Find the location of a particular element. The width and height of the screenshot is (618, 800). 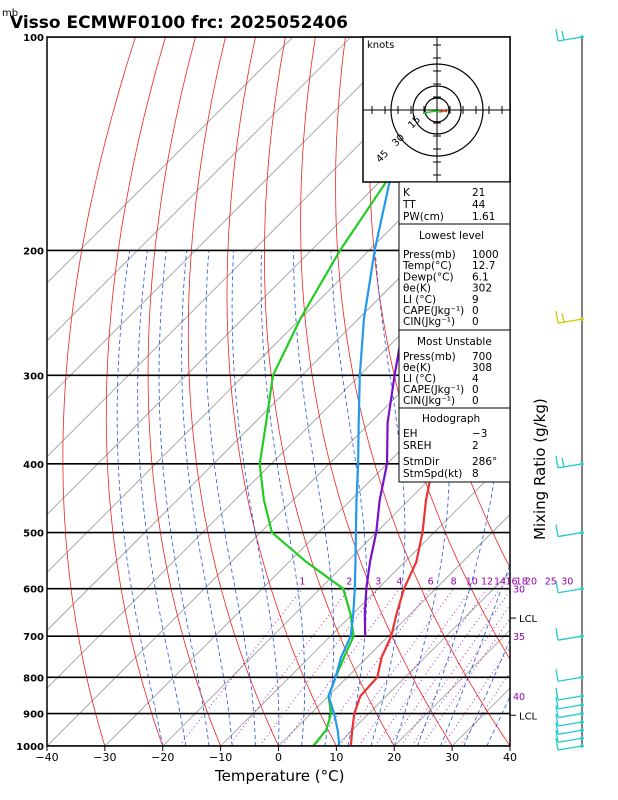

hodograph-indices-title: Hodograph is located at coordinates (451, 419).